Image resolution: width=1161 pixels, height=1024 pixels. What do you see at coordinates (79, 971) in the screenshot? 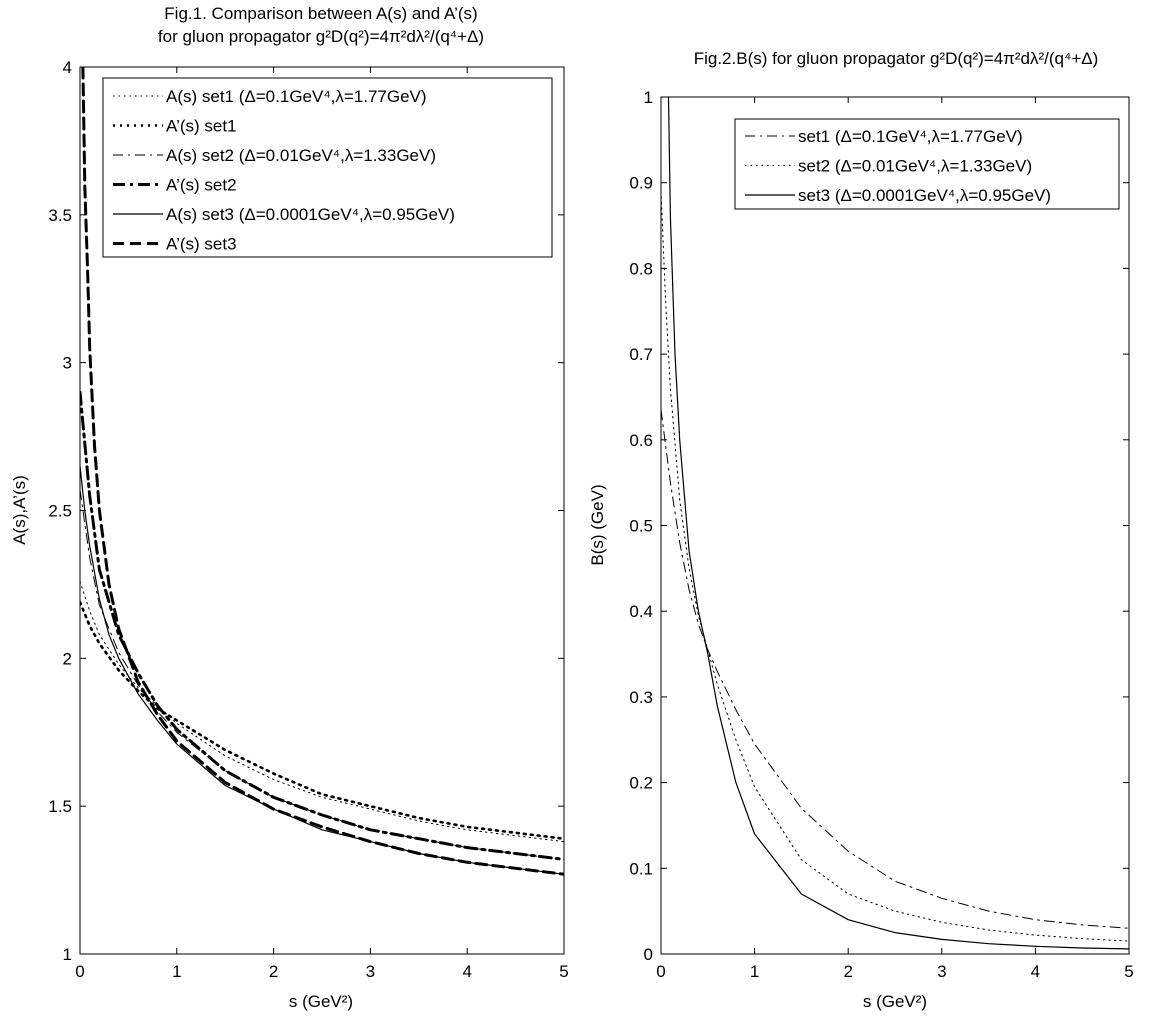
I see `chart-a-x-tick-label: 0` at bounding box center [79, 971].